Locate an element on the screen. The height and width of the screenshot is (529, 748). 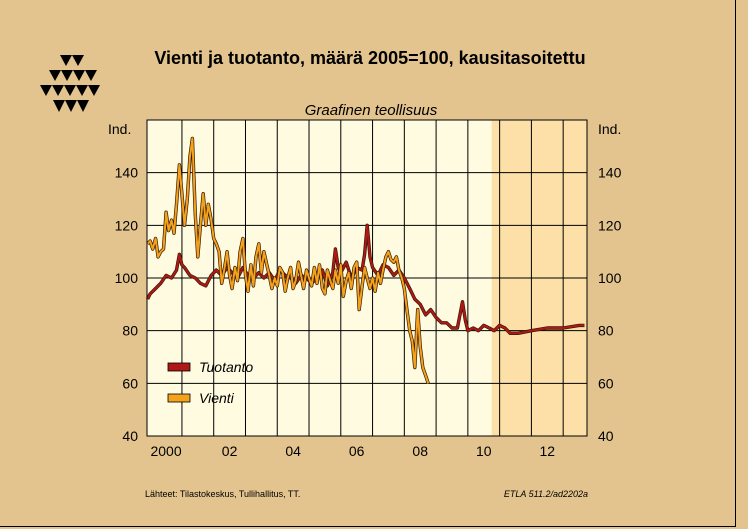
y-tick-label-right: 100 is located at coordinates (610, 278).